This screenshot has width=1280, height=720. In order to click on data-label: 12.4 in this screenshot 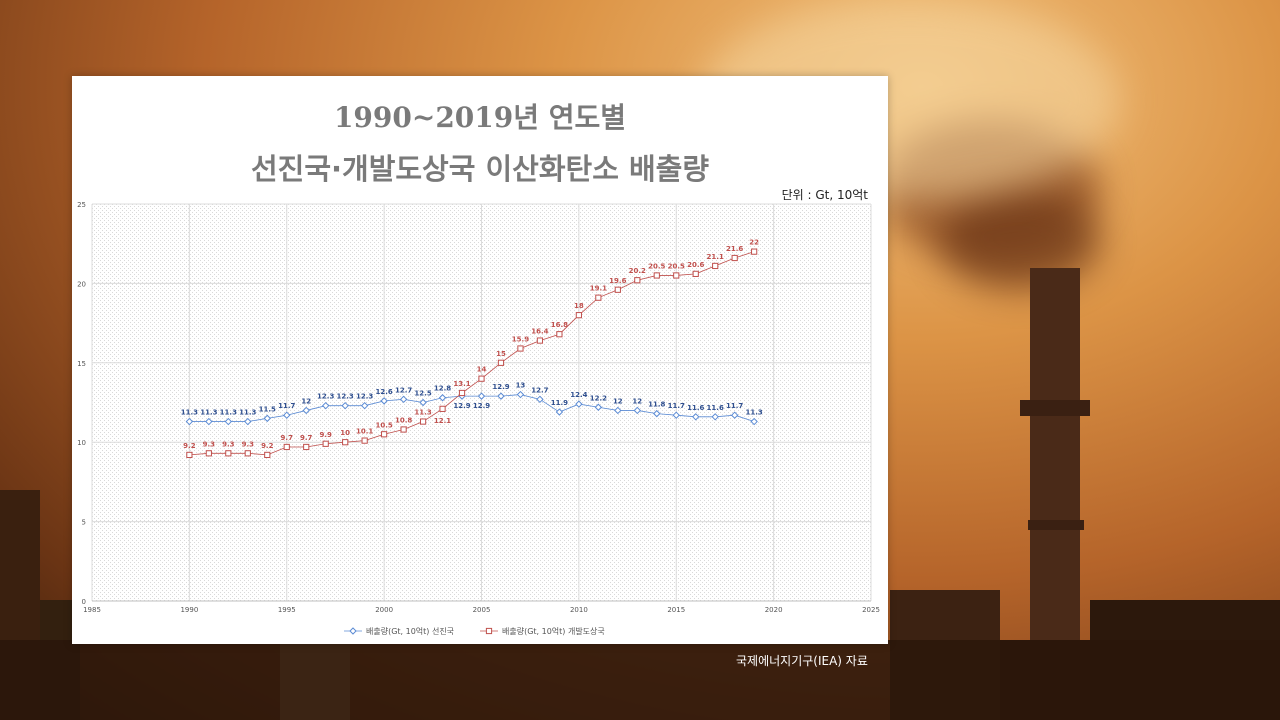, I will do `click(578, 395)`.